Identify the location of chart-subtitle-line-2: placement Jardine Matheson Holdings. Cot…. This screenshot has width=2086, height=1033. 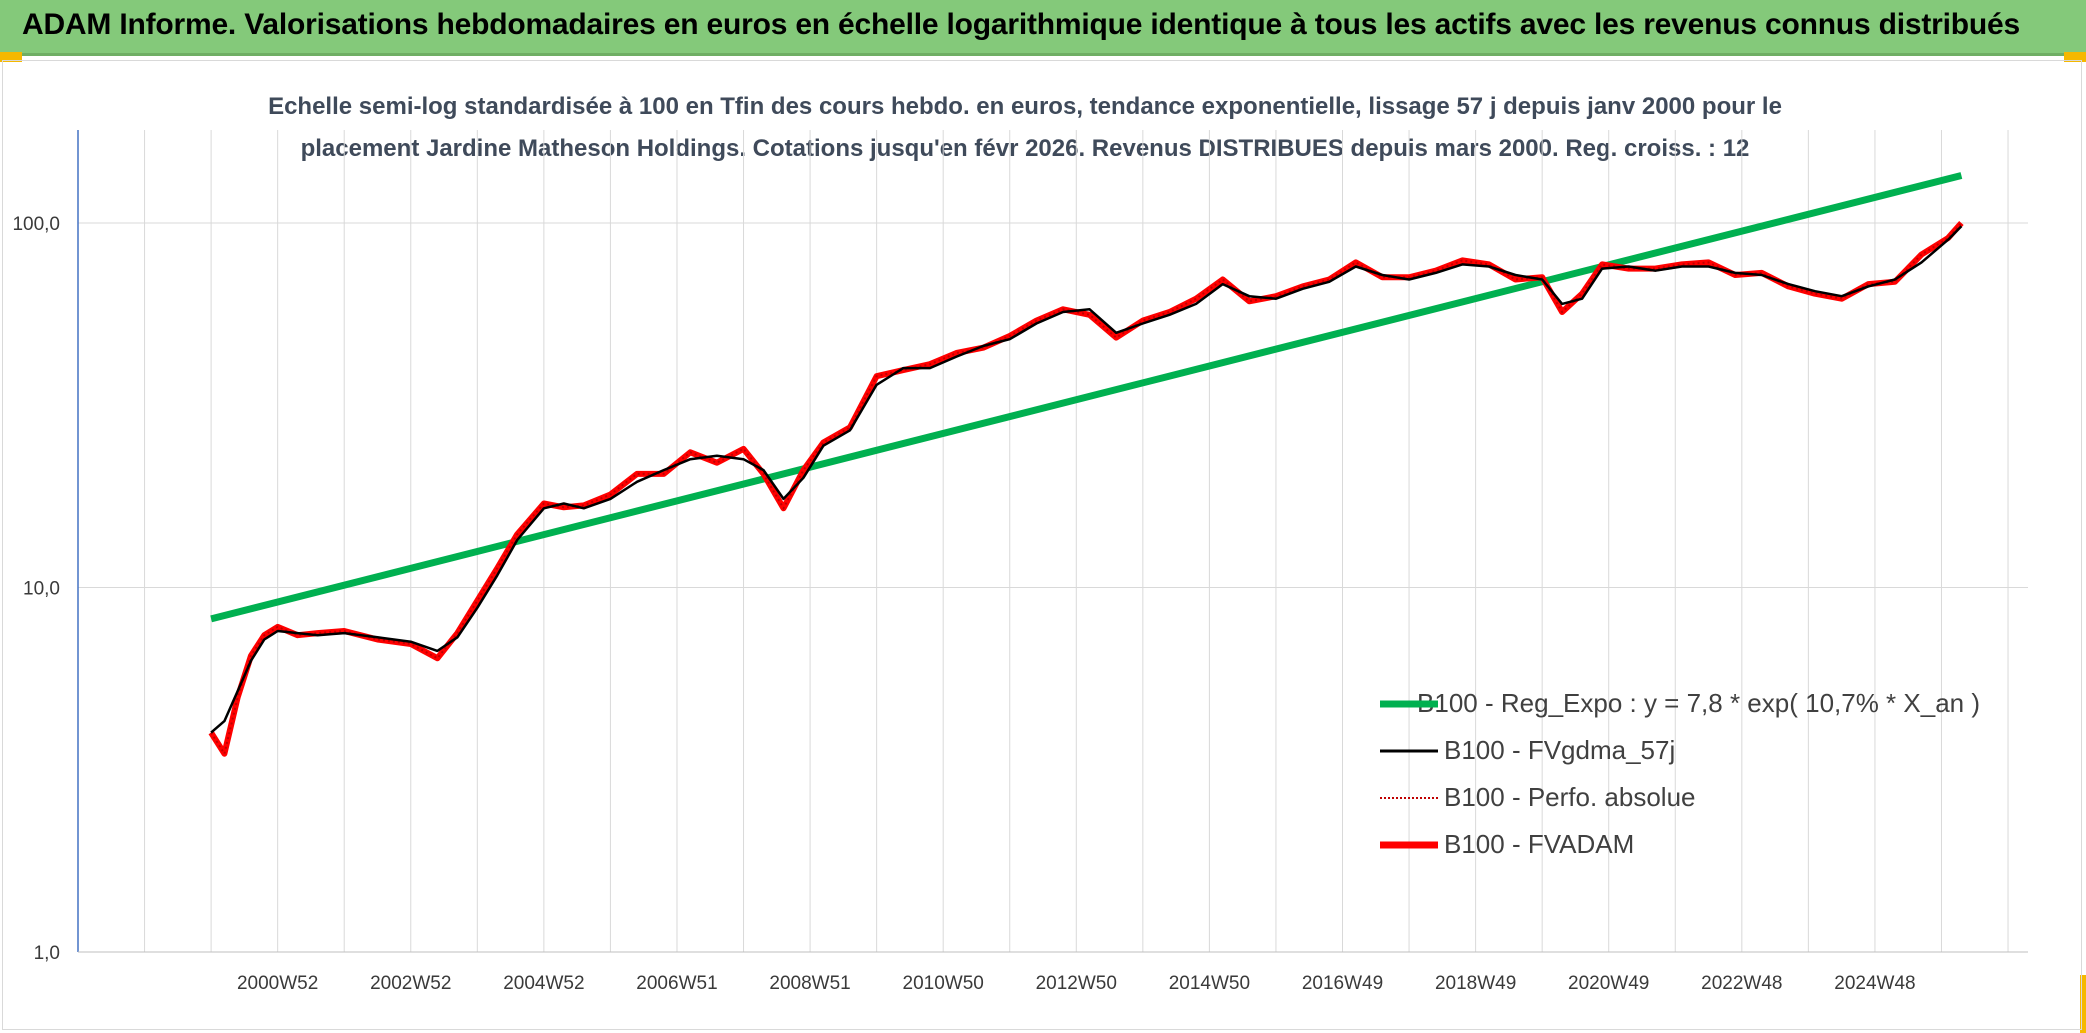
(1025, 148).